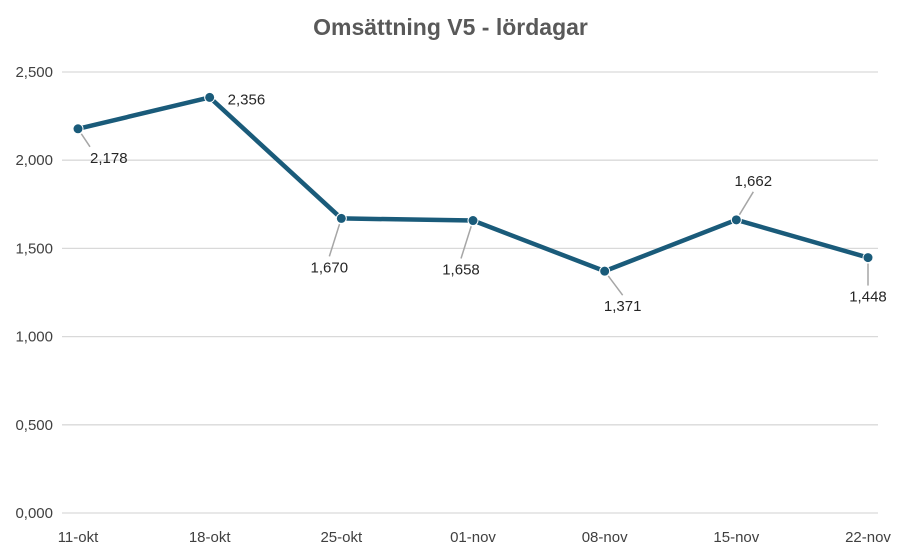 Image resolution: width=901 pixels, height=559 pixels. Describe the element at coordinates (736, 537) in the screenshot. I see `x-tick-label: 15-nov` at that location.